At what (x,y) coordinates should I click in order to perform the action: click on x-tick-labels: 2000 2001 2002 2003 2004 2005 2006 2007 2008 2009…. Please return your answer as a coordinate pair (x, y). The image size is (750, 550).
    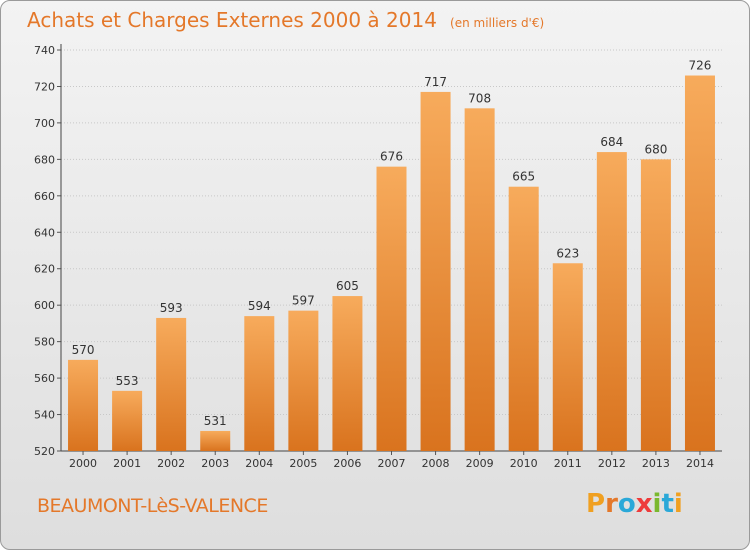
    Looking at the image, I should click on (391, 463).